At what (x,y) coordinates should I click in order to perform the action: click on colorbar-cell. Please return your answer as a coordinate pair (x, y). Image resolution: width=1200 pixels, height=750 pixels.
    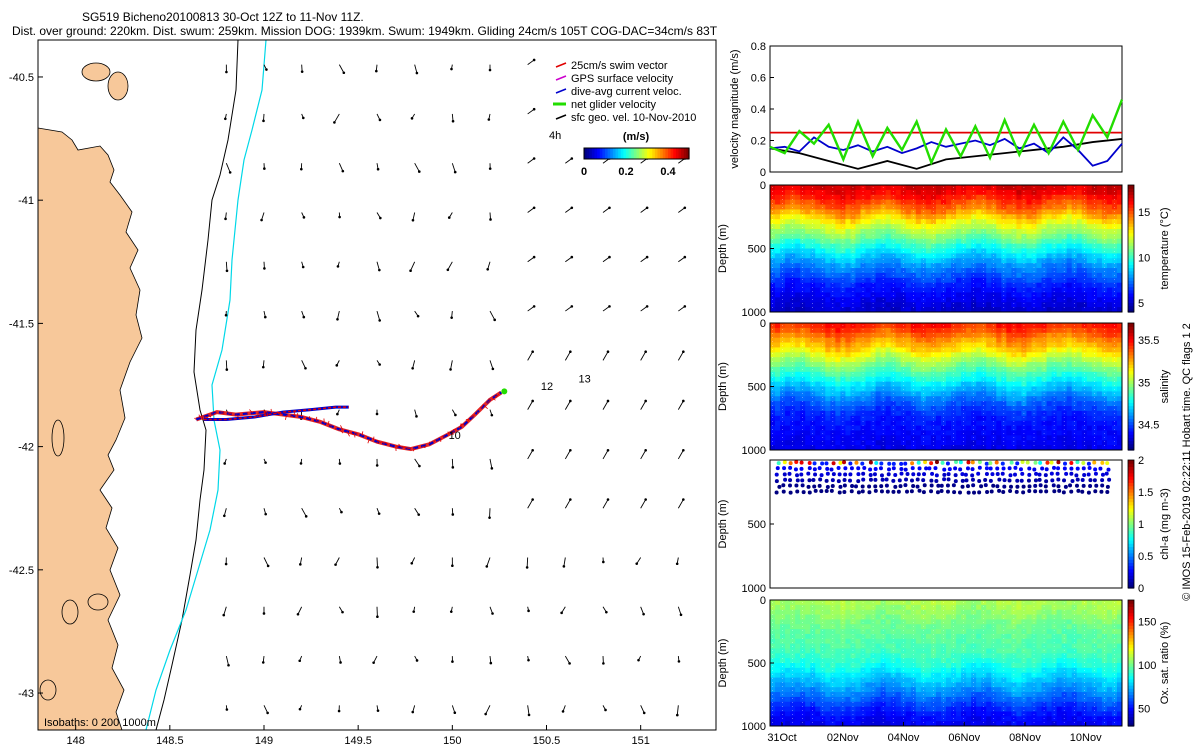
    Looking at the image, I should click on (601, 153).